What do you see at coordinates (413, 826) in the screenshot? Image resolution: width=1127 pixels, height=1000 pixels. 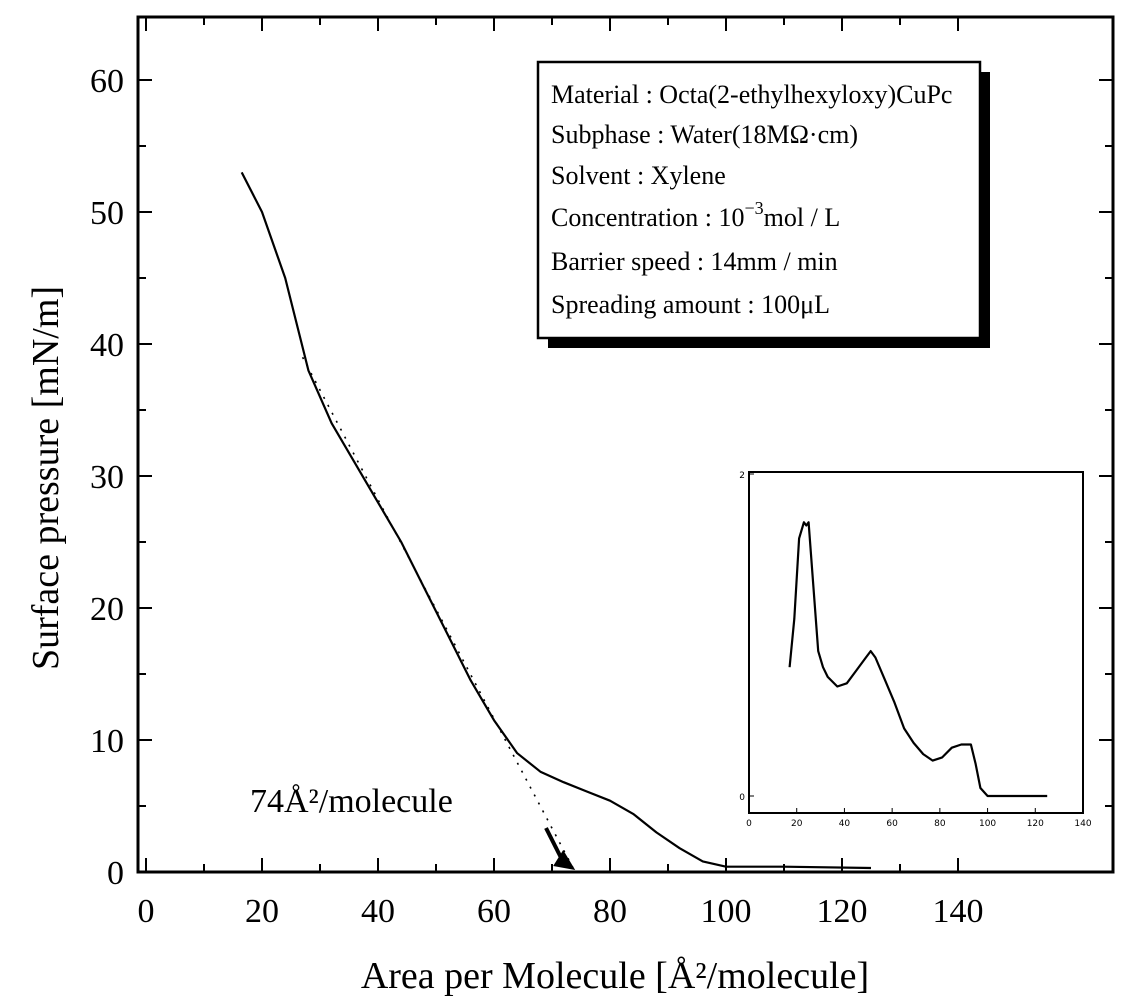 I see `annotation-layer: 74Å²/molecule` at bounding box center [413, 826].